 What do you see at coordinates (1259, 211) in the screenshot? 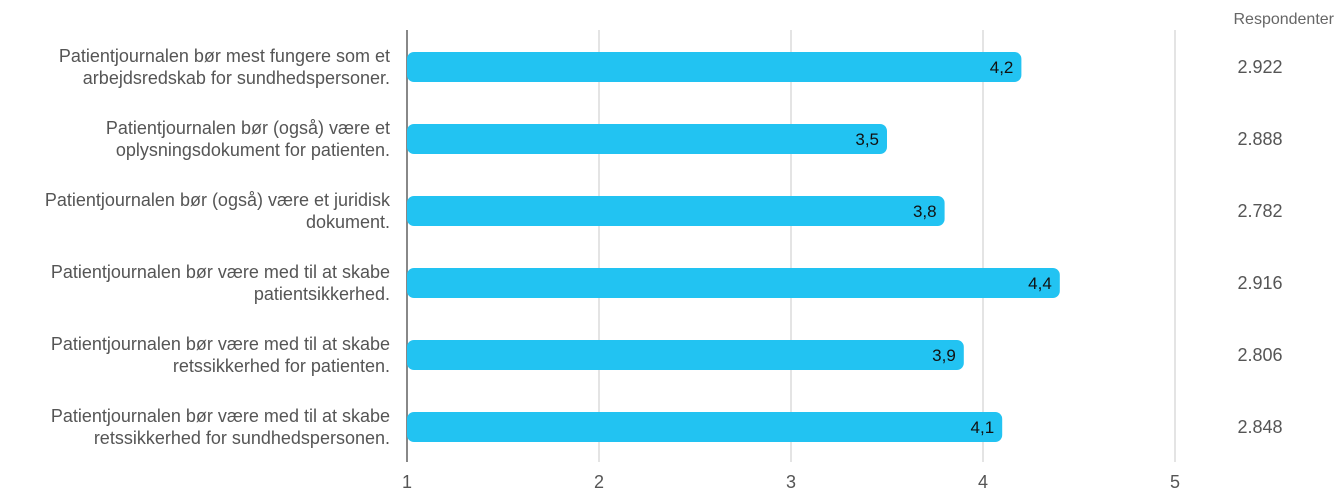
I see `respondents-value-3: 2.782` at bounding box center [1259, 211].